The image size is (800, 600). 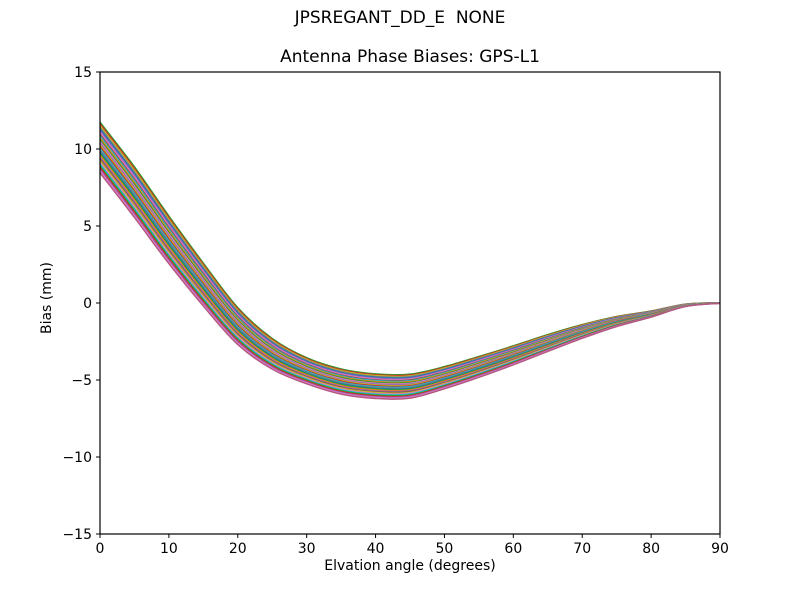 What do you see at coordinates (83, 150) in the screenshot?
I see `y-tick-label: 10` at bounding box center [83, 150].